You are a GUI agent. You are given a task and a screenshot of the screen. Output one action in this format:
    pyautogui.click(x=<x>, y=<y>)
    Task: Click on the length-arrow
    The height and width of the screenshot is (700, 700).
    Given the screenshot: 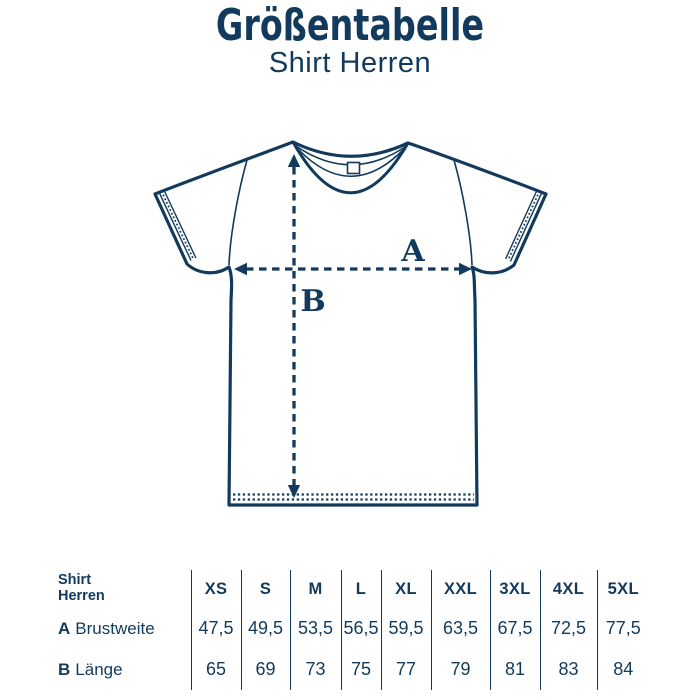 What is the action you would take?
    pyautogui.click(x=294, y=326)
    